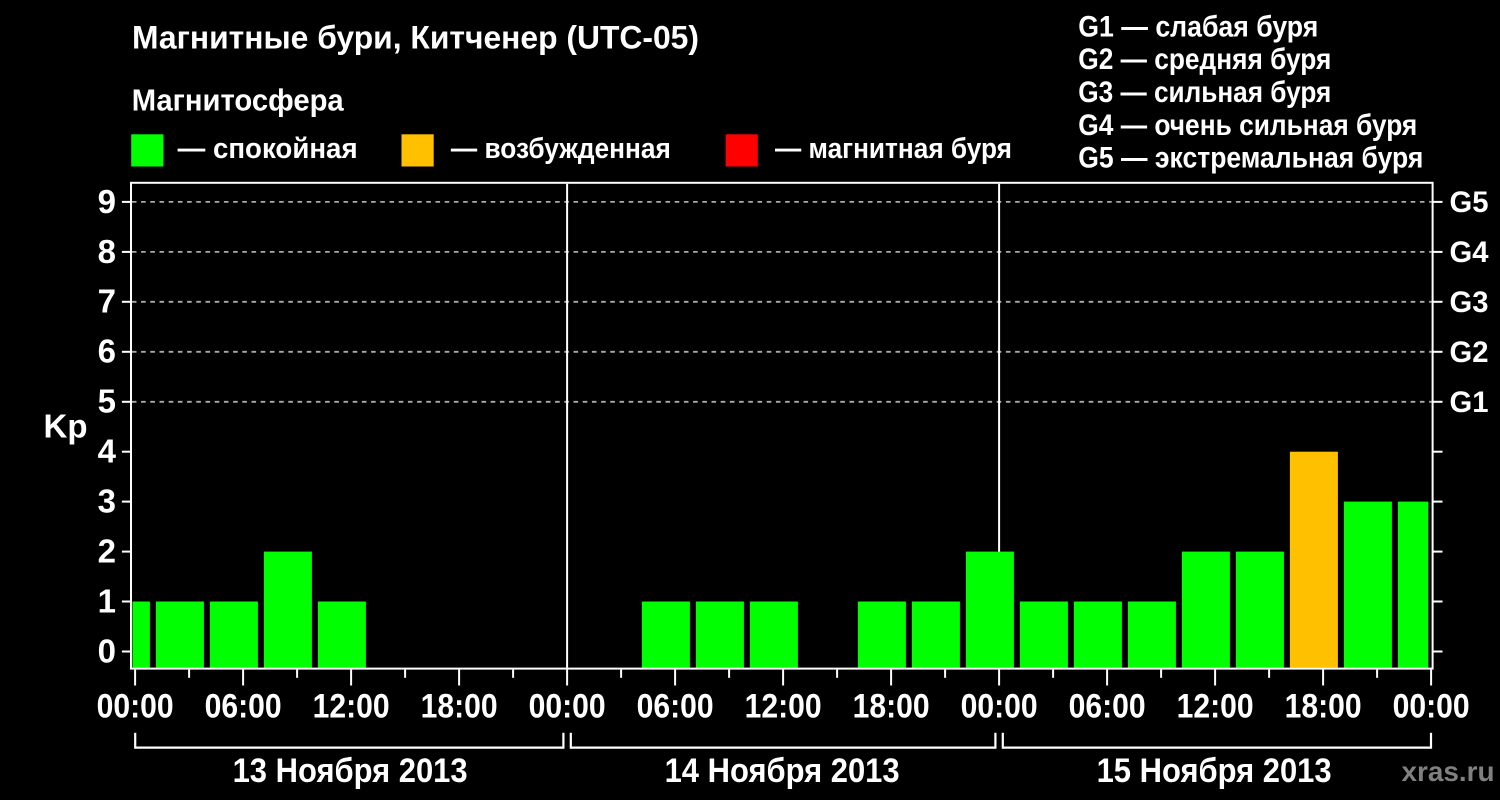 The width and height of the screenshot is (1500, 800). Describe the element at coordinates (107, 501) in the screenshot. I see `svg-text: 3` at that location.